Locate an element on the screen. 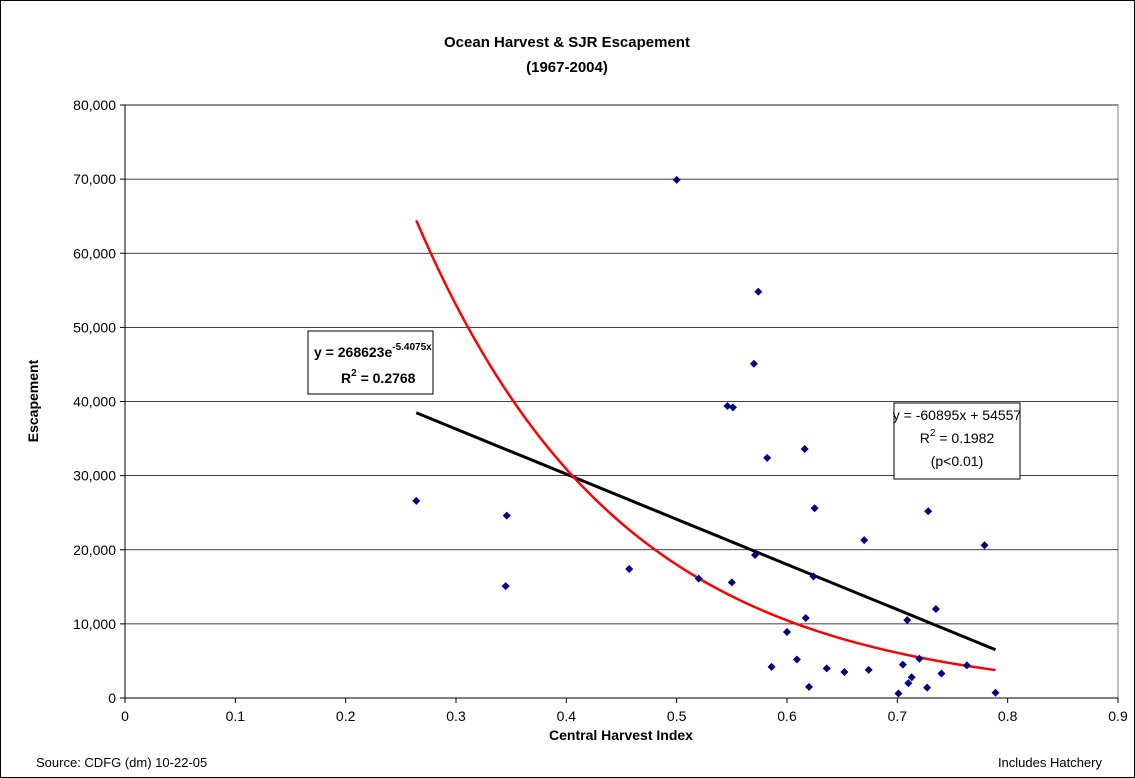 The height and width of the screenshot is (778, 1135). y-tick-label: 0 is located at coordinates (112, 698).